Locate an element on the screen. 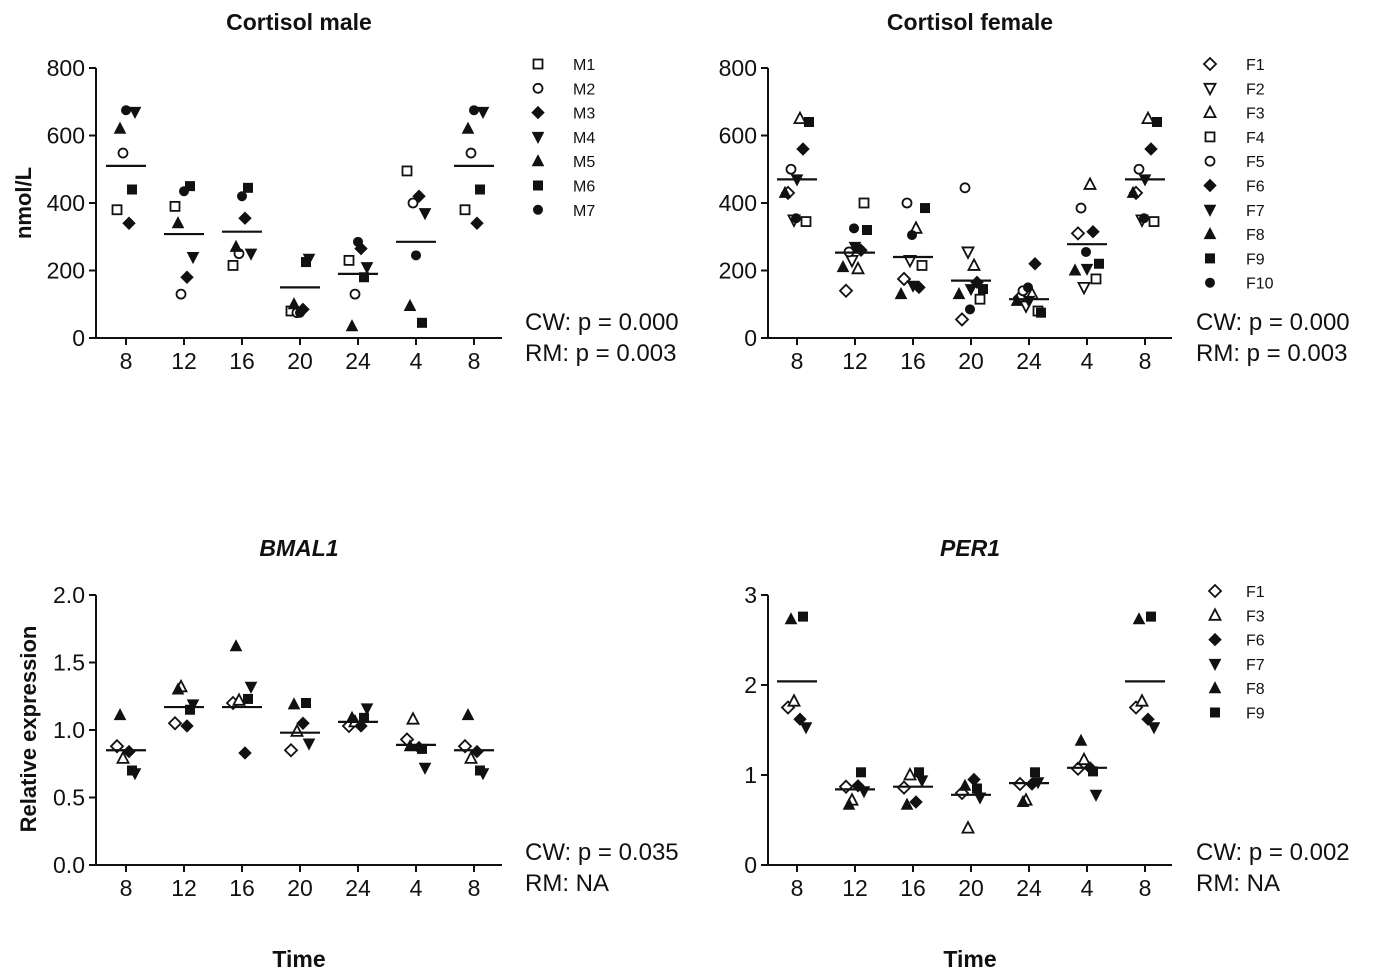 The height and width of the screenshot is (974, 1382). x-axis-label: Time is located at coordinates (298, 959).